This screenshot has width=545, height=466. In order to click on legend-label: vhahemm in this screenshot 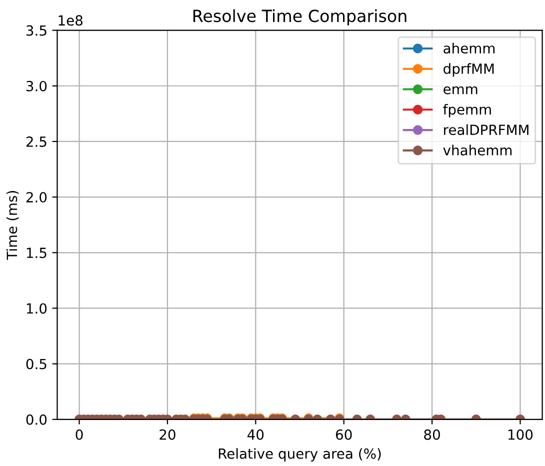, I will do `click(477, 150)`.